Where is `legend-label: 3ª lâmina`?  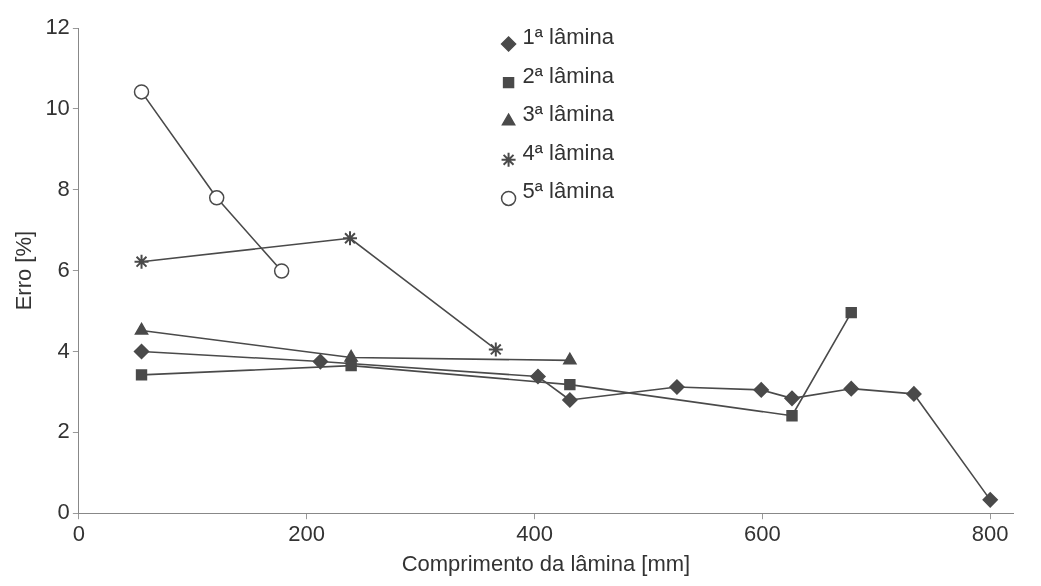 legend-label: 3ª lâmina is located at coordinates (568, 114).